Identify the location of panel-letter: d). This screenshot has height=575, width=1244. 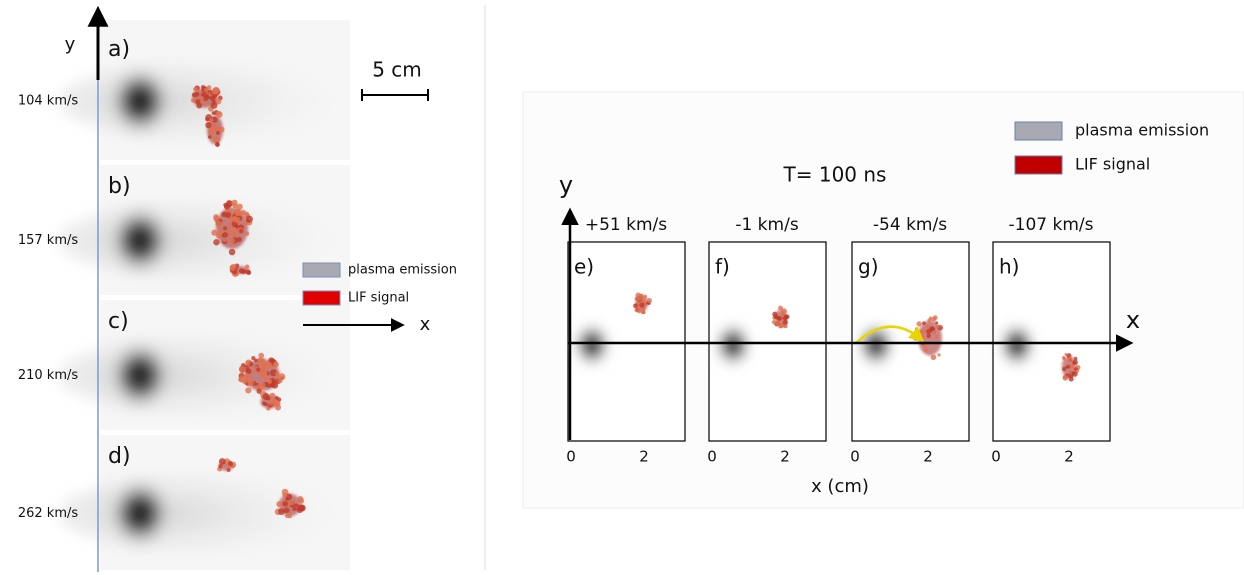
(119, 456).